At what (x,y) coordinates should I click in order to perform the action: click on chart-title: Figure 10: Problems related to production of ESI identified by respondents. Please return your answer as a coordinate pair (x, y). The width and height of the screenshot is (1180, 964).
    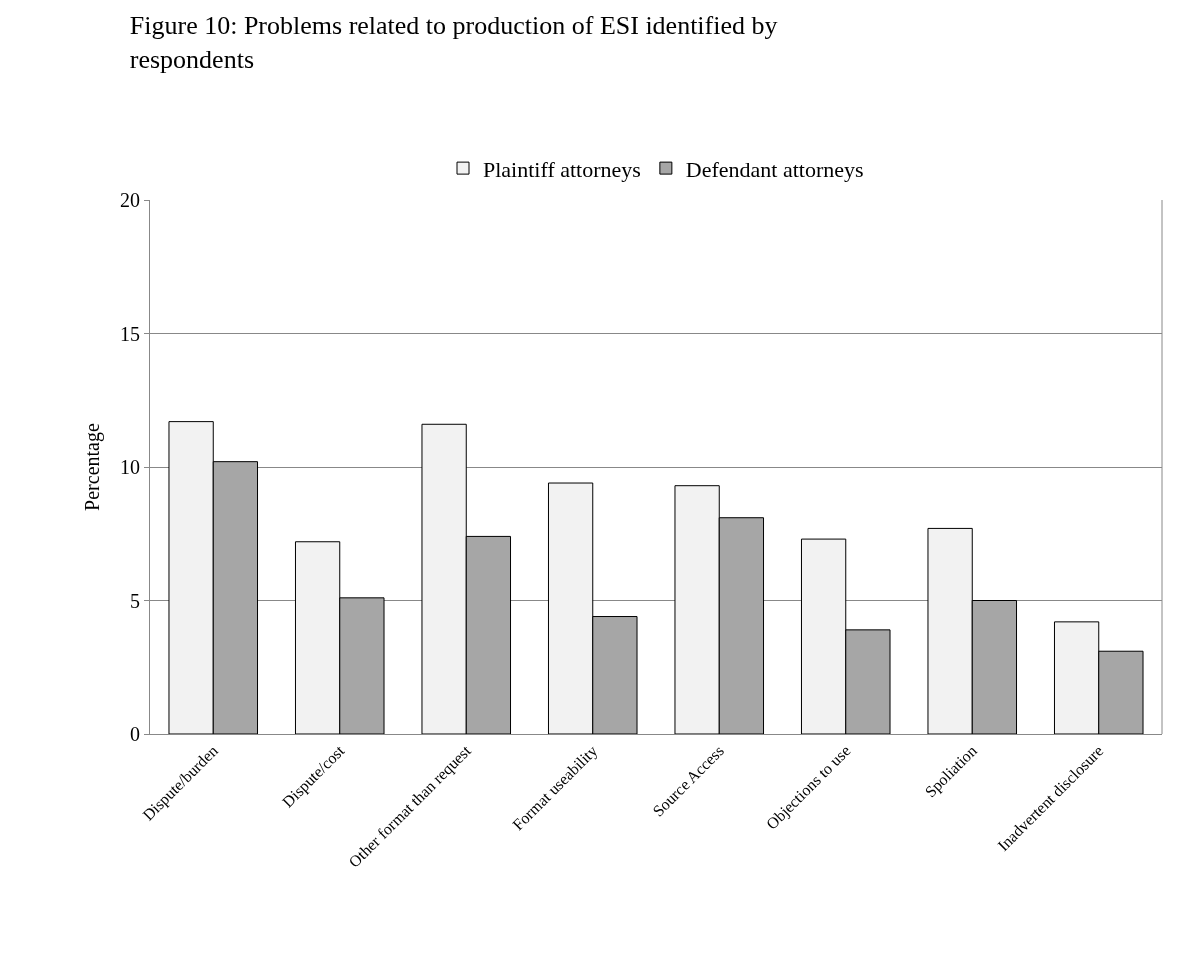
    Looking at the image, I should click on (453, 42).